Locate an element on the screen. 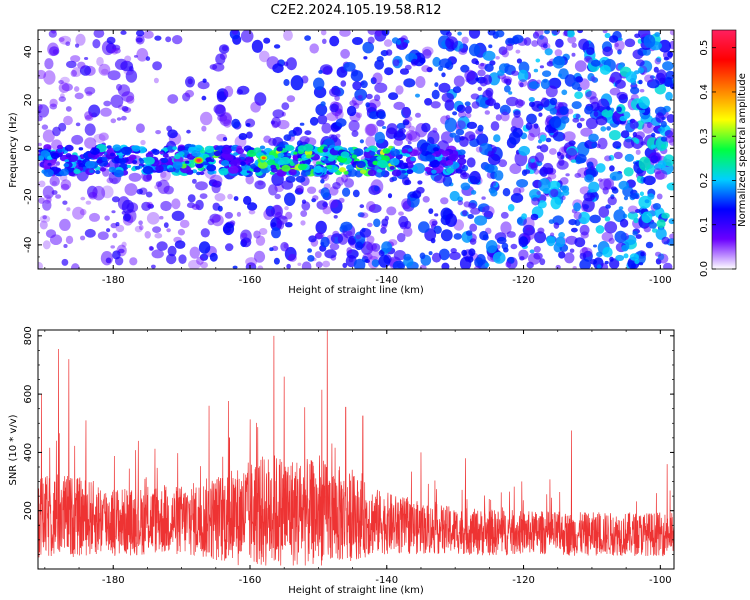 This screenshot has width=750, height=600. x-tick-label: -120 is located at coordinates (523, 580).